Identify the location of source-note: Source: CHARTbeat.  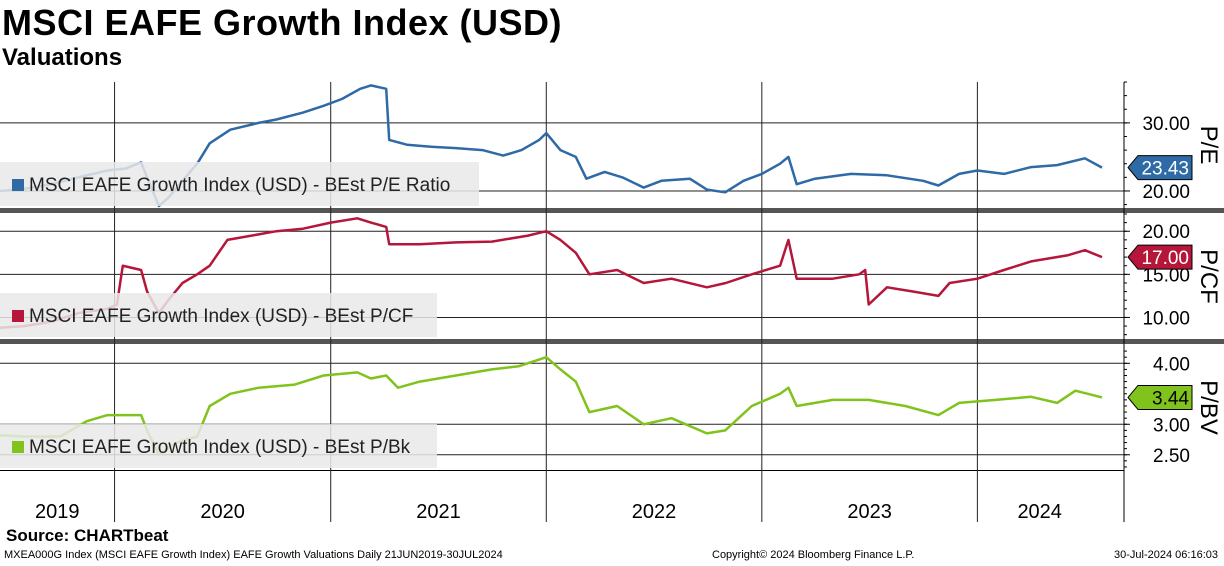
(87, 535).